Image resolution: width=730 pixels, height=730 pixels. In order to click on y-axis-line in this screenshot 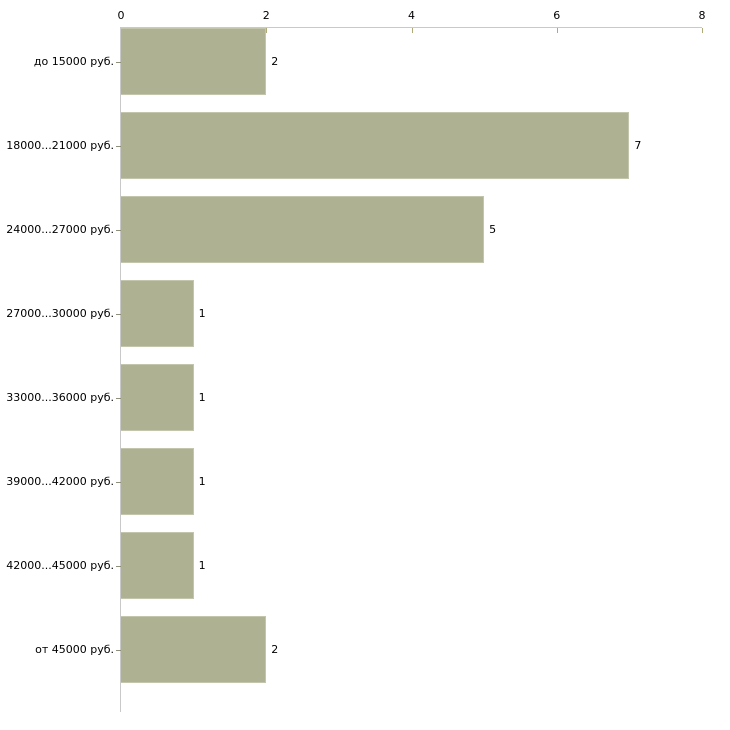, I will do `click(120, 369)`.